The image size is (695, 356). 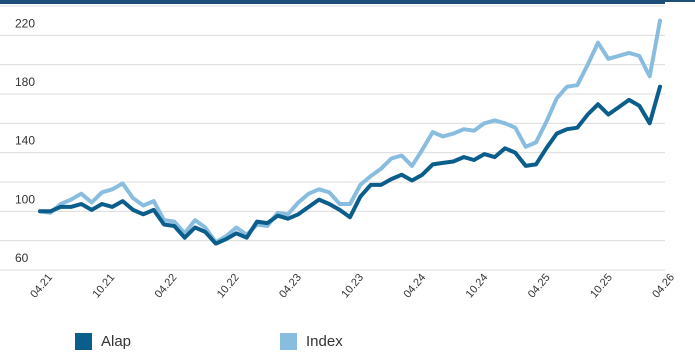 What do you see at coordinates (324, 341) in the screenshot?
I see `legend-label-index: Index` at bounding box center [324, 341].